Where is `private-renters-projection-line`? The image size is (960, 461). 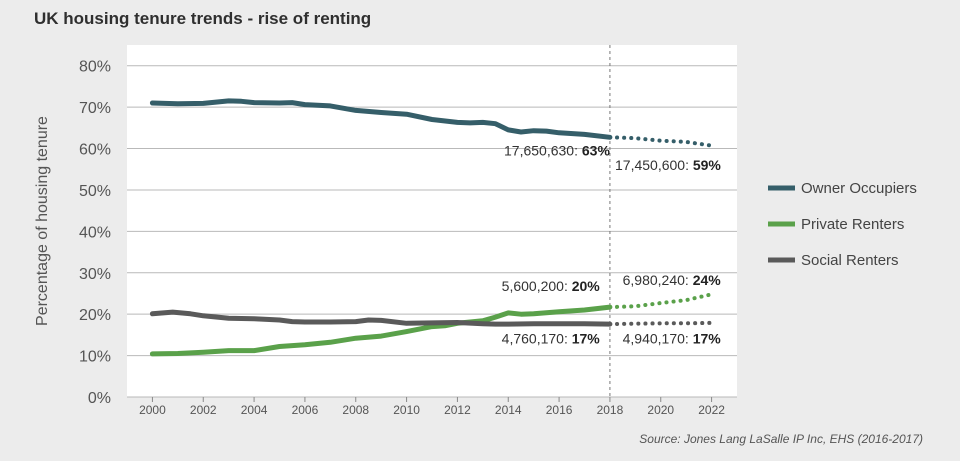
private-renters-projection-line is located at coordinates (660, 301).